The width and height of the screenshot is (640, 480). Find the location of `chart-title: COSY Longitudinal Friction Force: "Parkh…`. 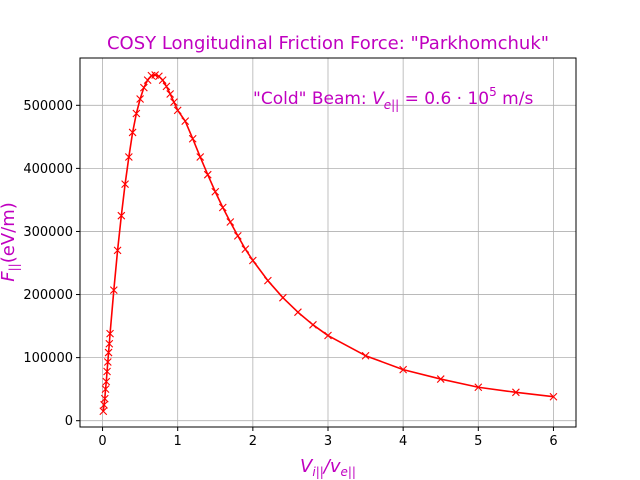

chart-title: COSY Longitudinal Friction Force: "Parkh… is located at coordinates (328, 43).